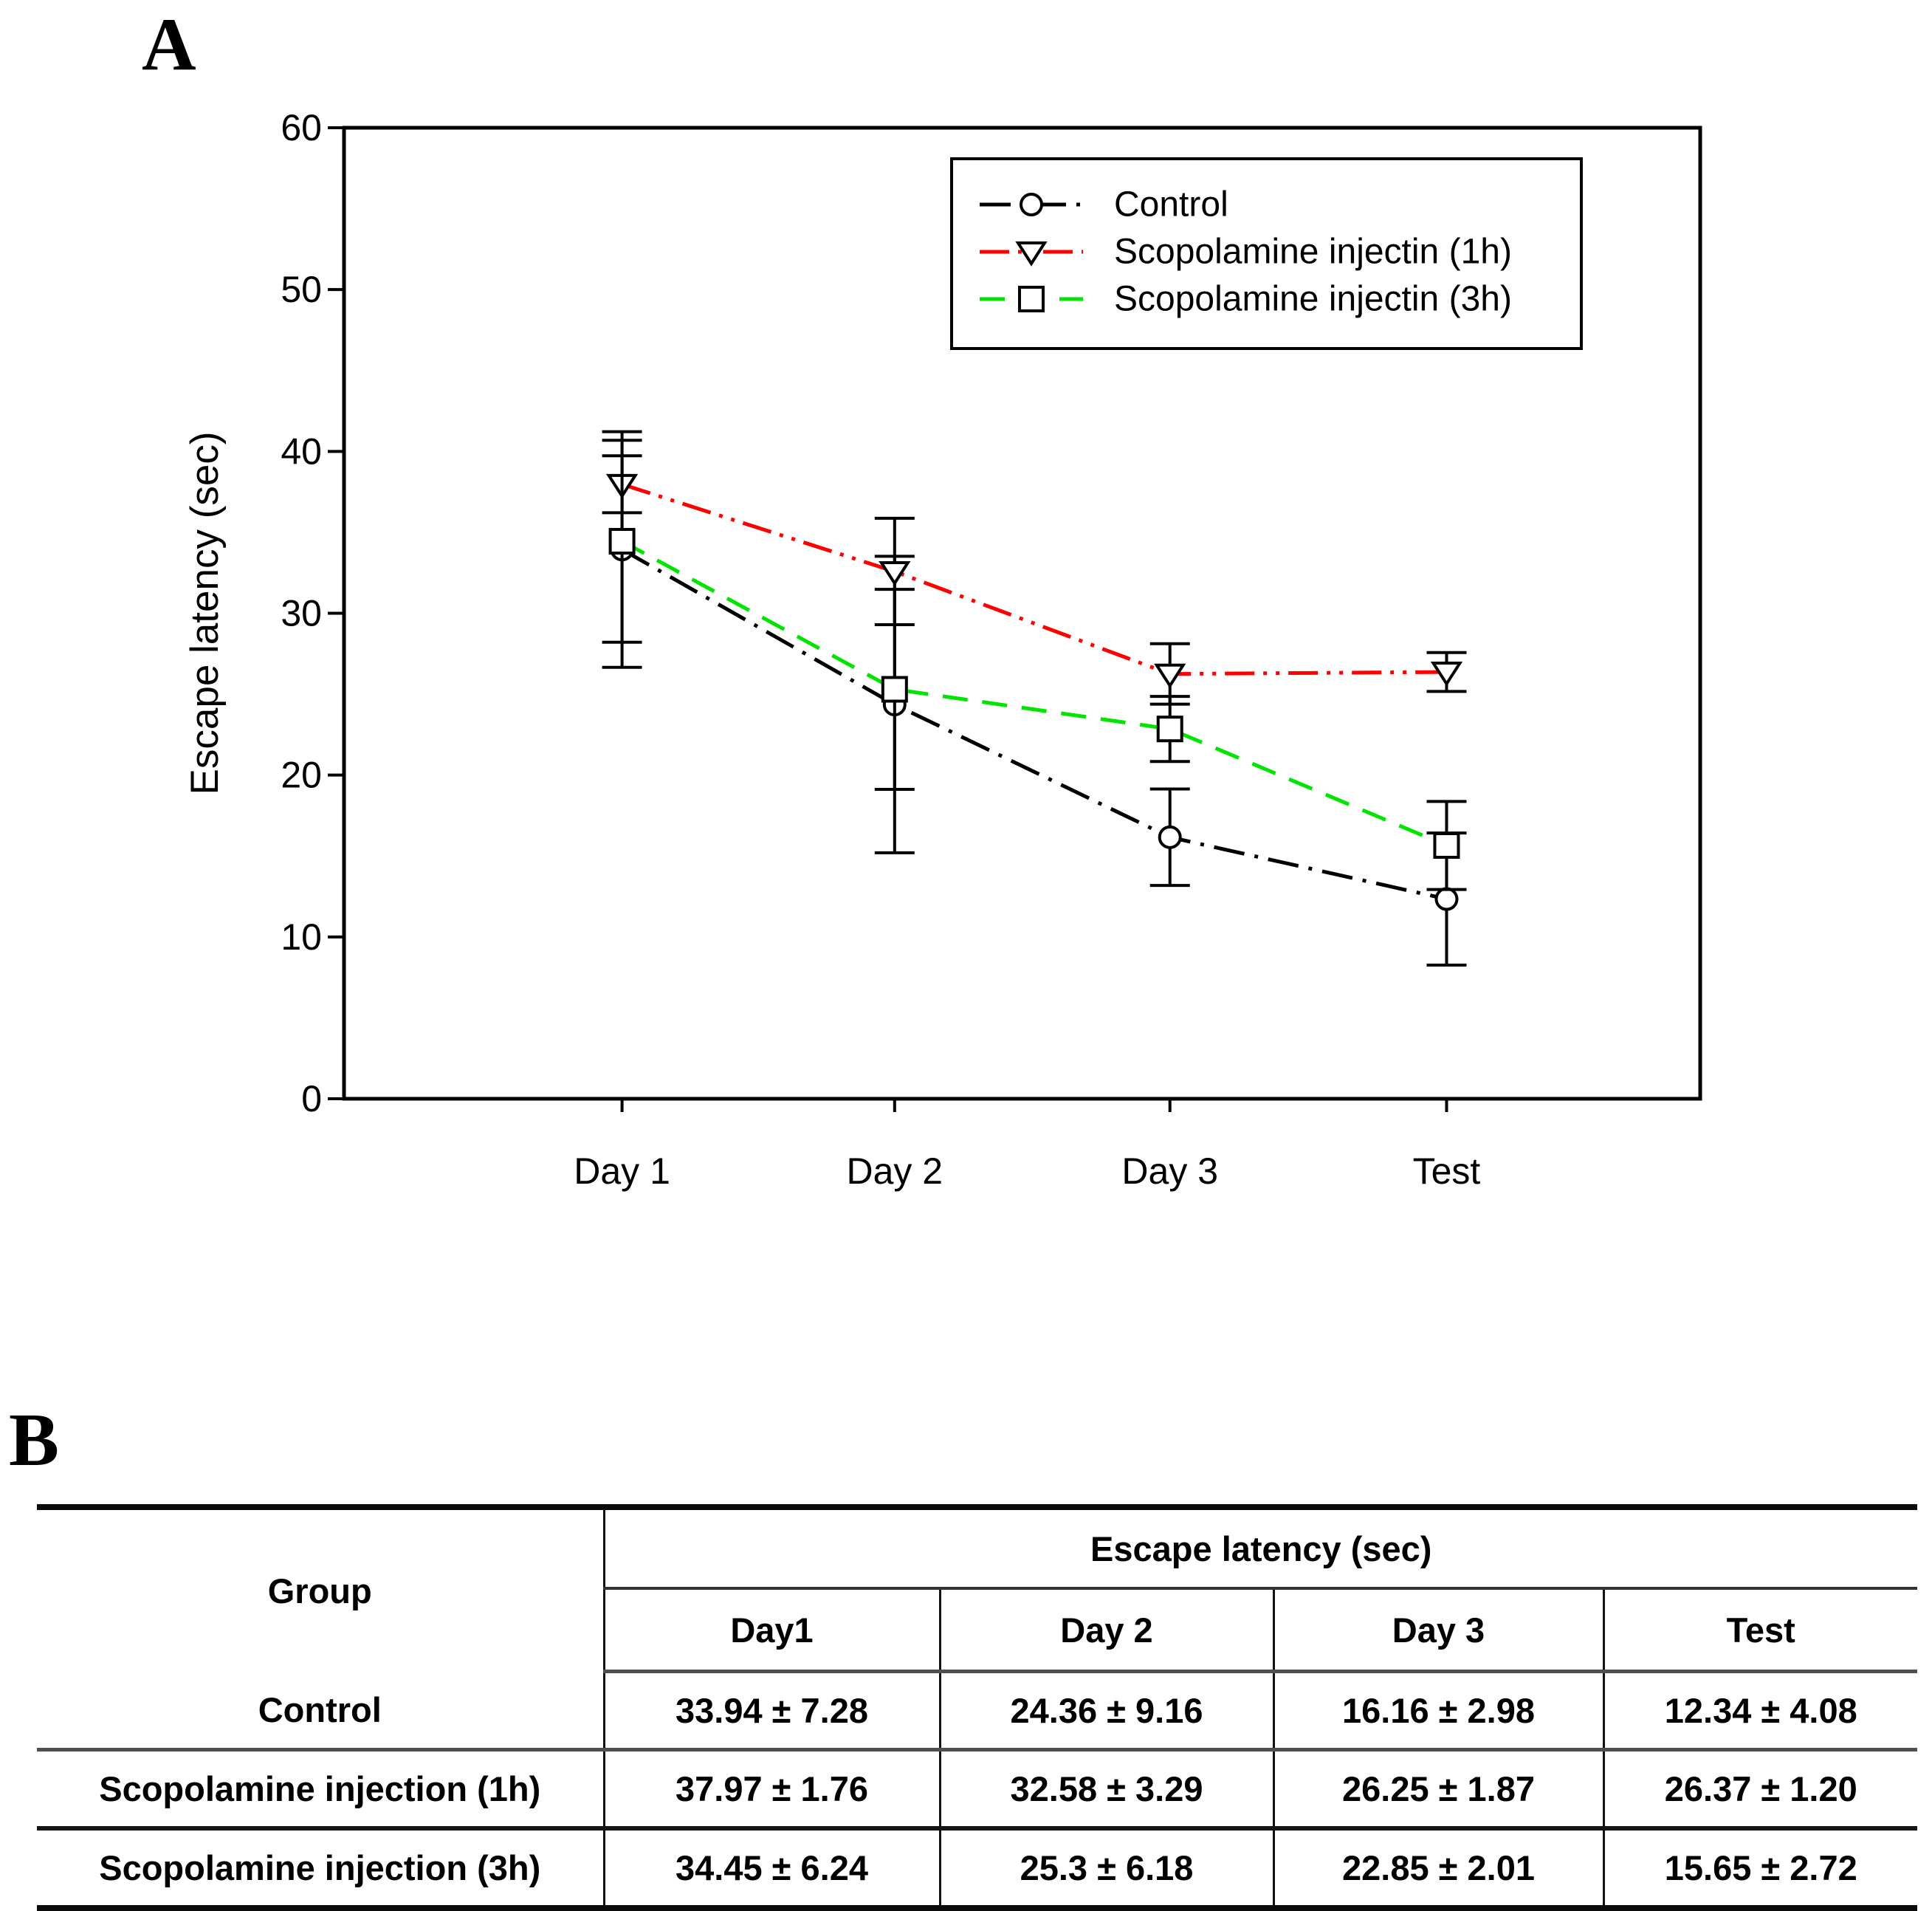  What do you see at coordinates (301, 613) in the screenshot?
I see `y-tick-label: 30` at bounding box center [301, 613].